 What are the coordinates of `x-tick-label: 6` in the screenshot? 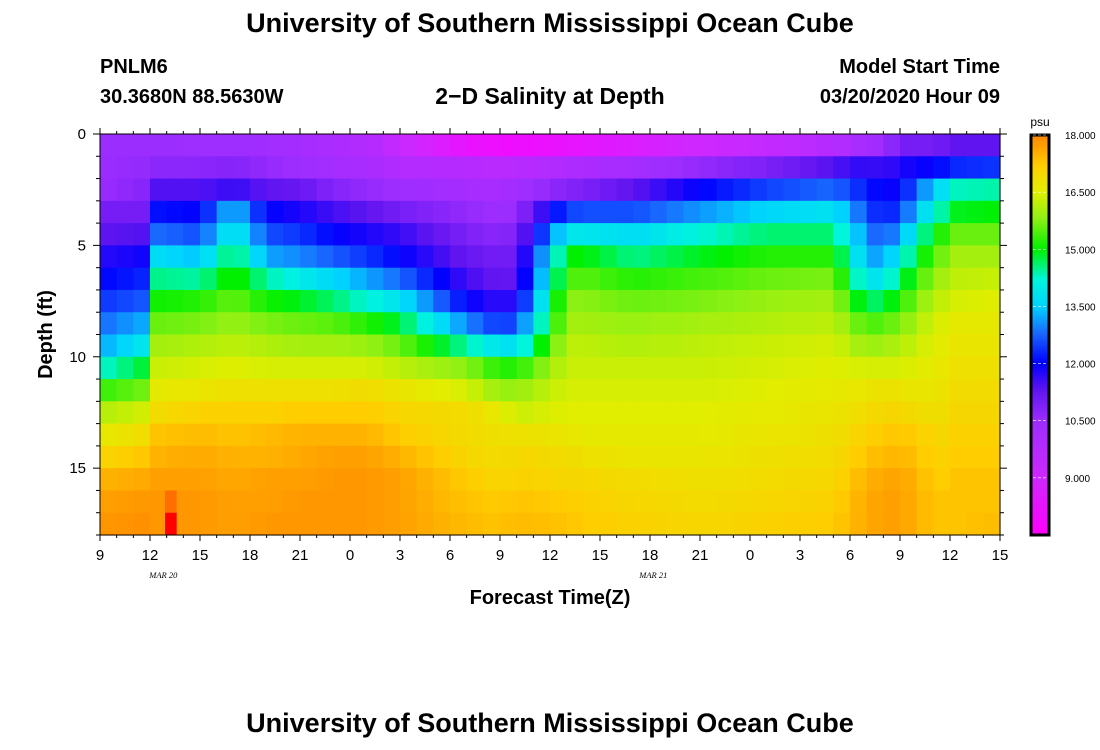 It's located at (450, 555).